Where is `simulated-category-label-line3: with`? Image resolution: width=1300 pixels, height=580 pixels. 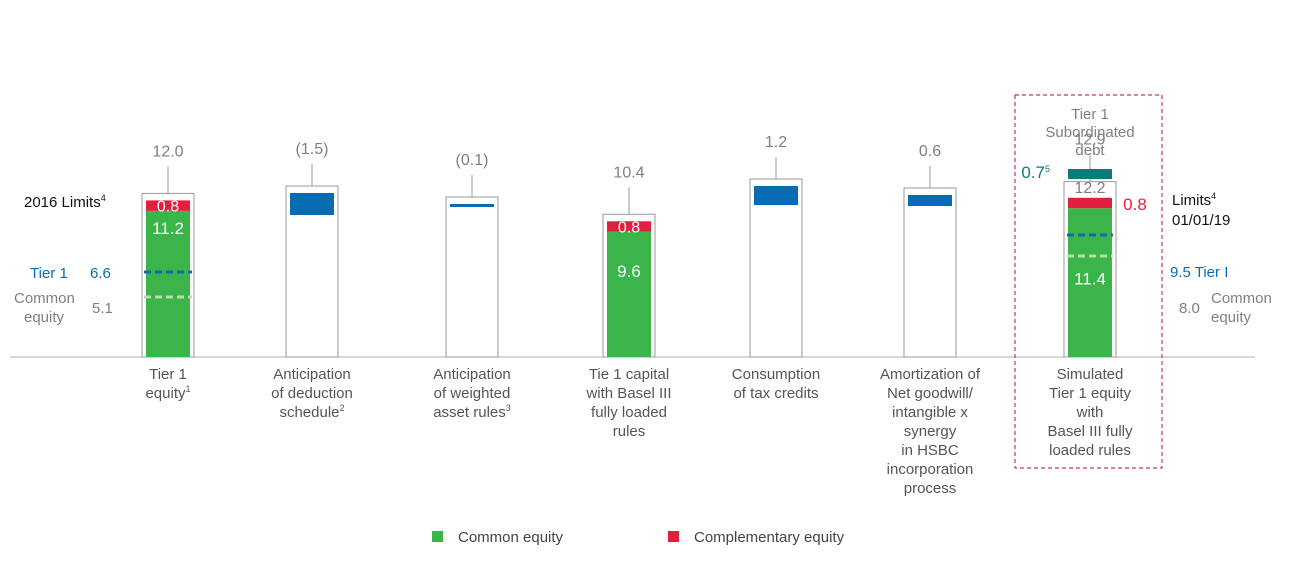
simulated-category-label-line3: with is located at coordinates (1090, 412).